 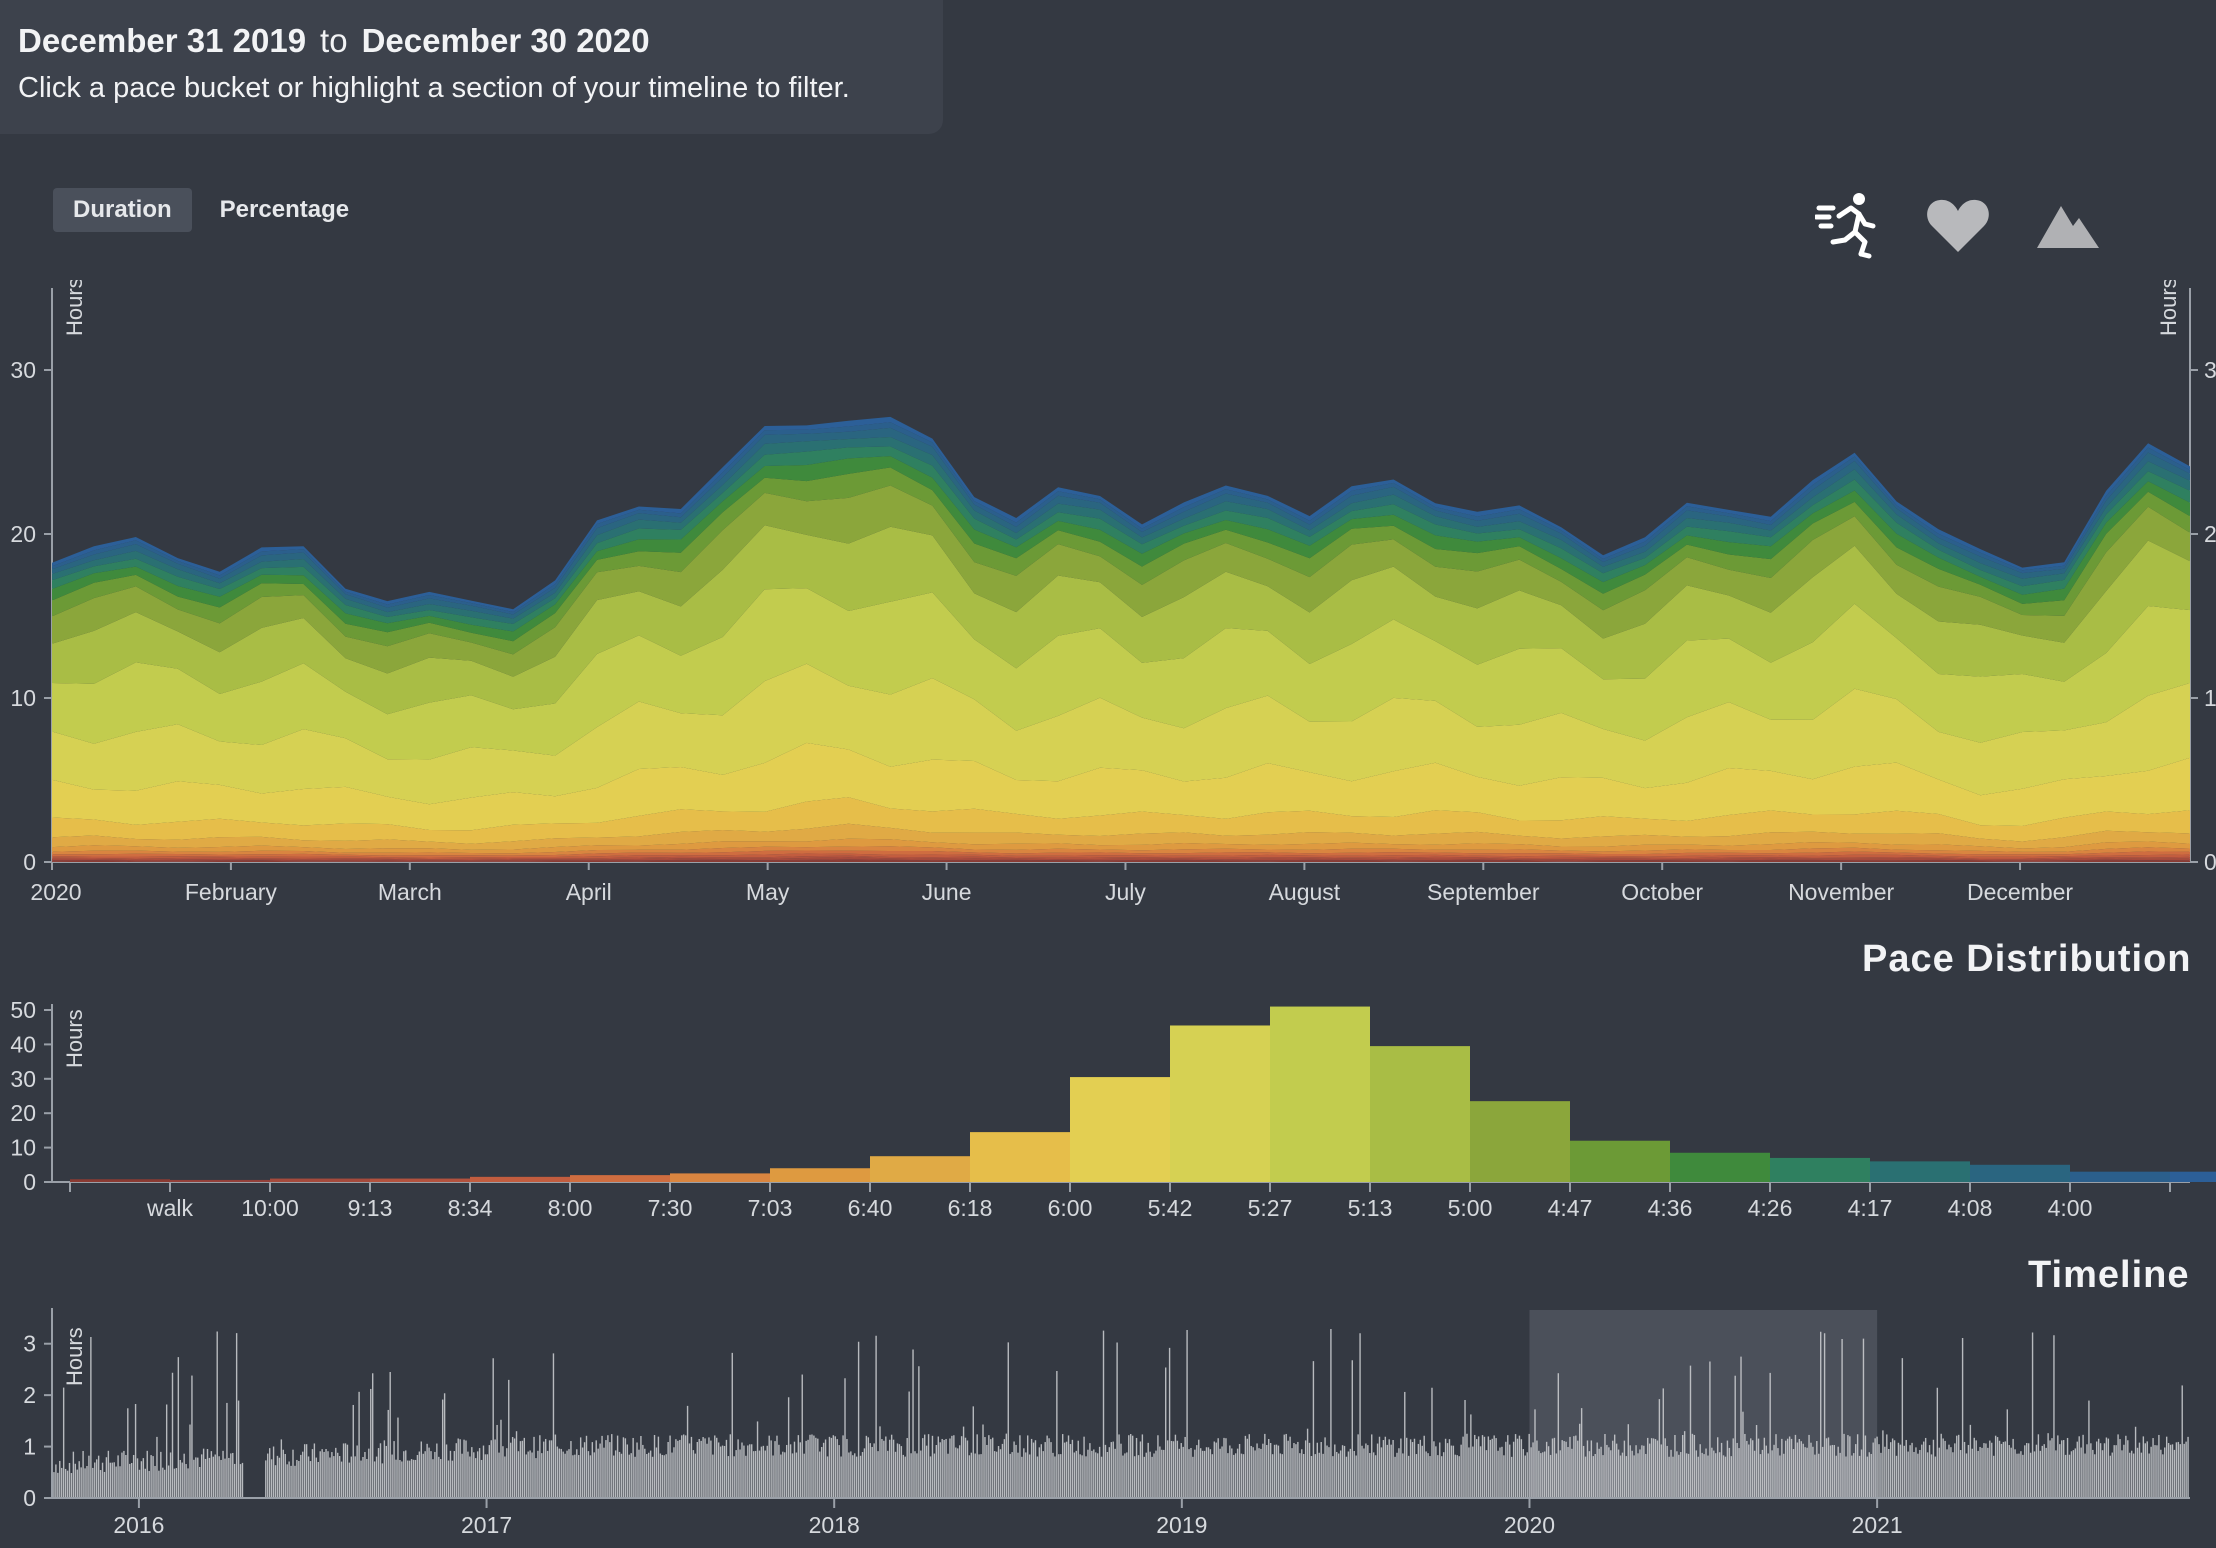 What do you see at coordinates (1670, 1208) in the screenshot?
I see `x-tick-label: 4:36` at bounding box center [1670, 1208].